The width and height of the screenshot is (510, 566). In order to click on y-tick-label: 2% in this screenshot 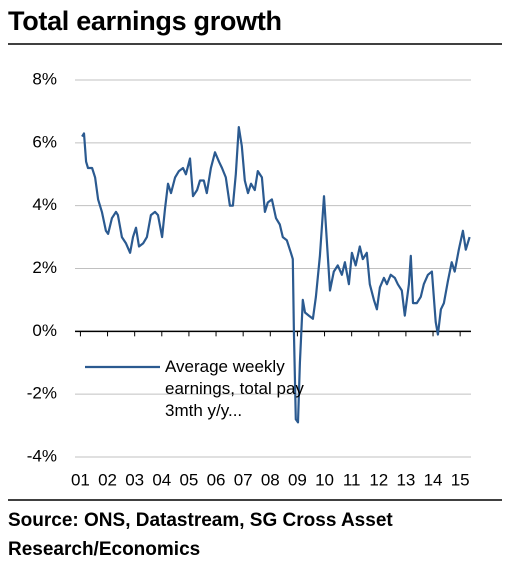, I will do `click(44, 267)`.